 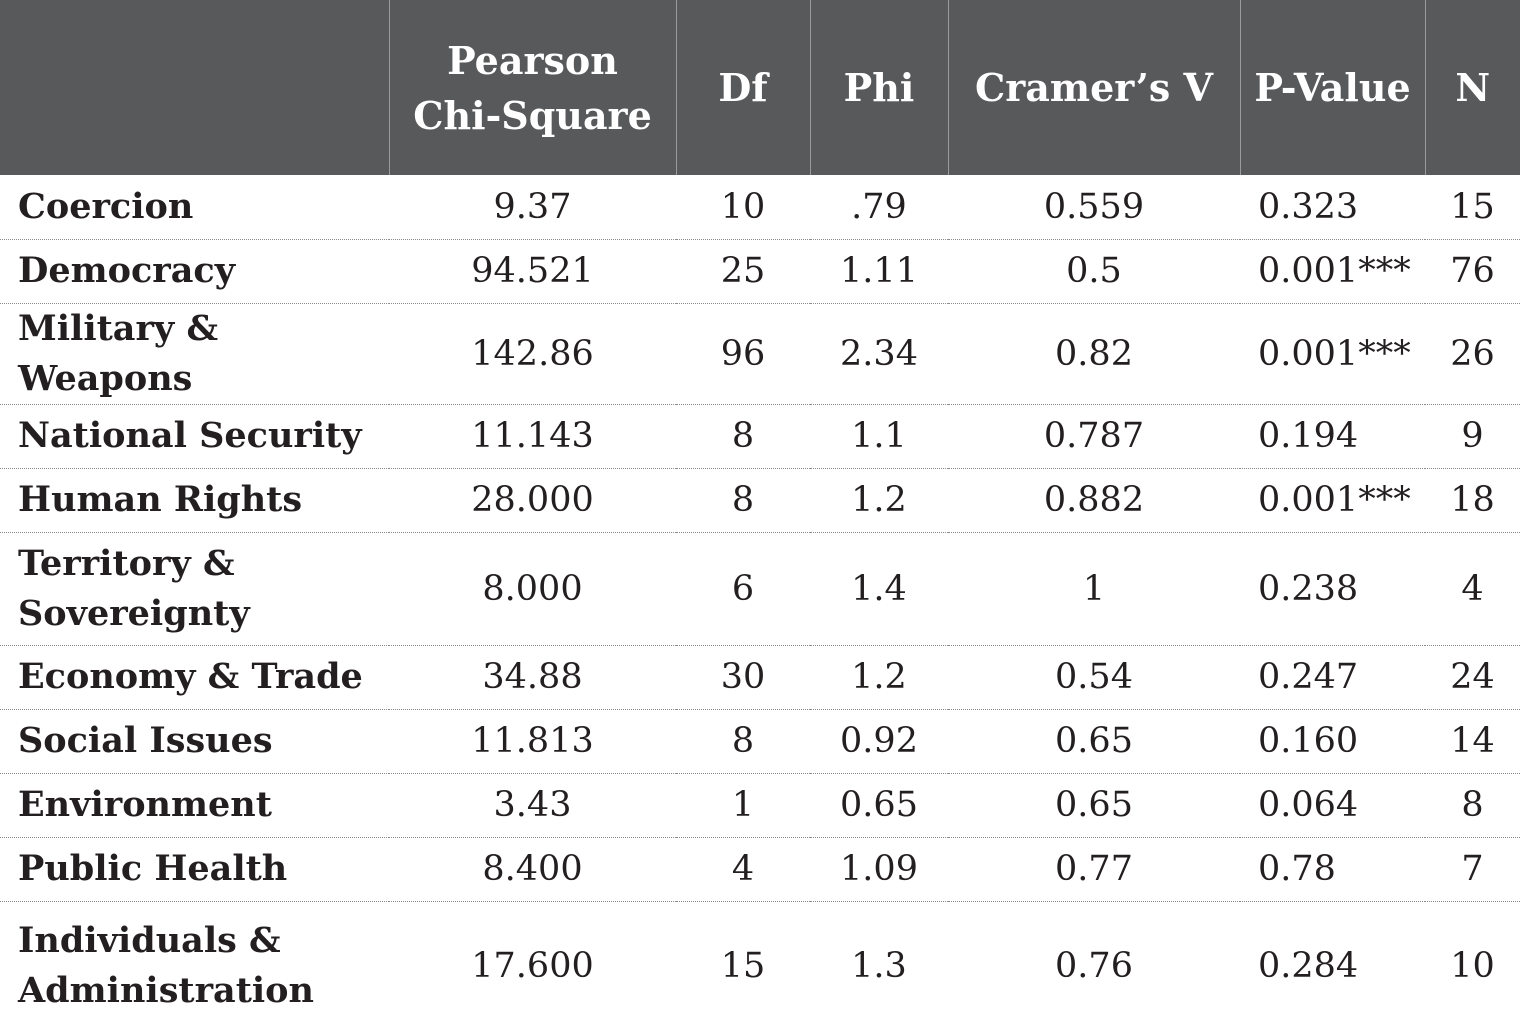 I want to click on chi-square-cell: 8.000, so click(x=532, y=589).